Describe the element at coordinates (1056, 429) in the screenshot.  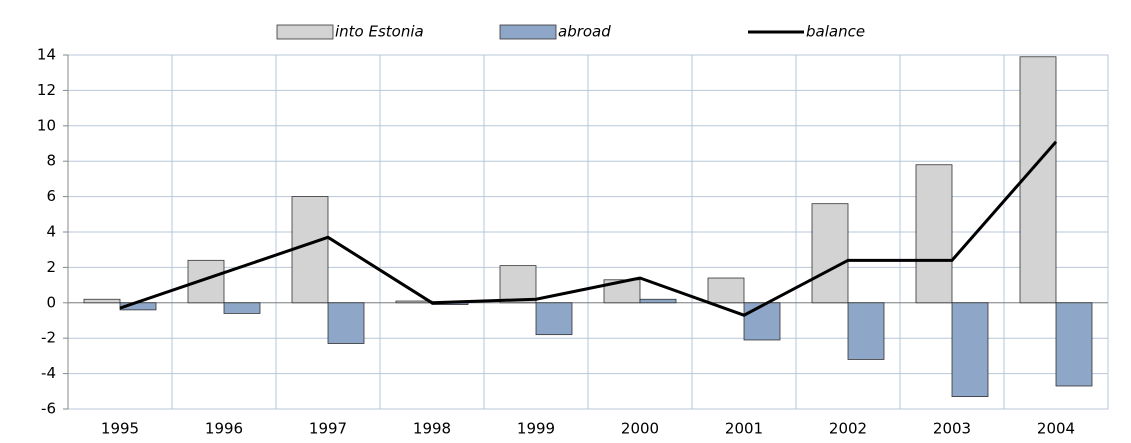
I see `x-tick-label: 2004` at that location.